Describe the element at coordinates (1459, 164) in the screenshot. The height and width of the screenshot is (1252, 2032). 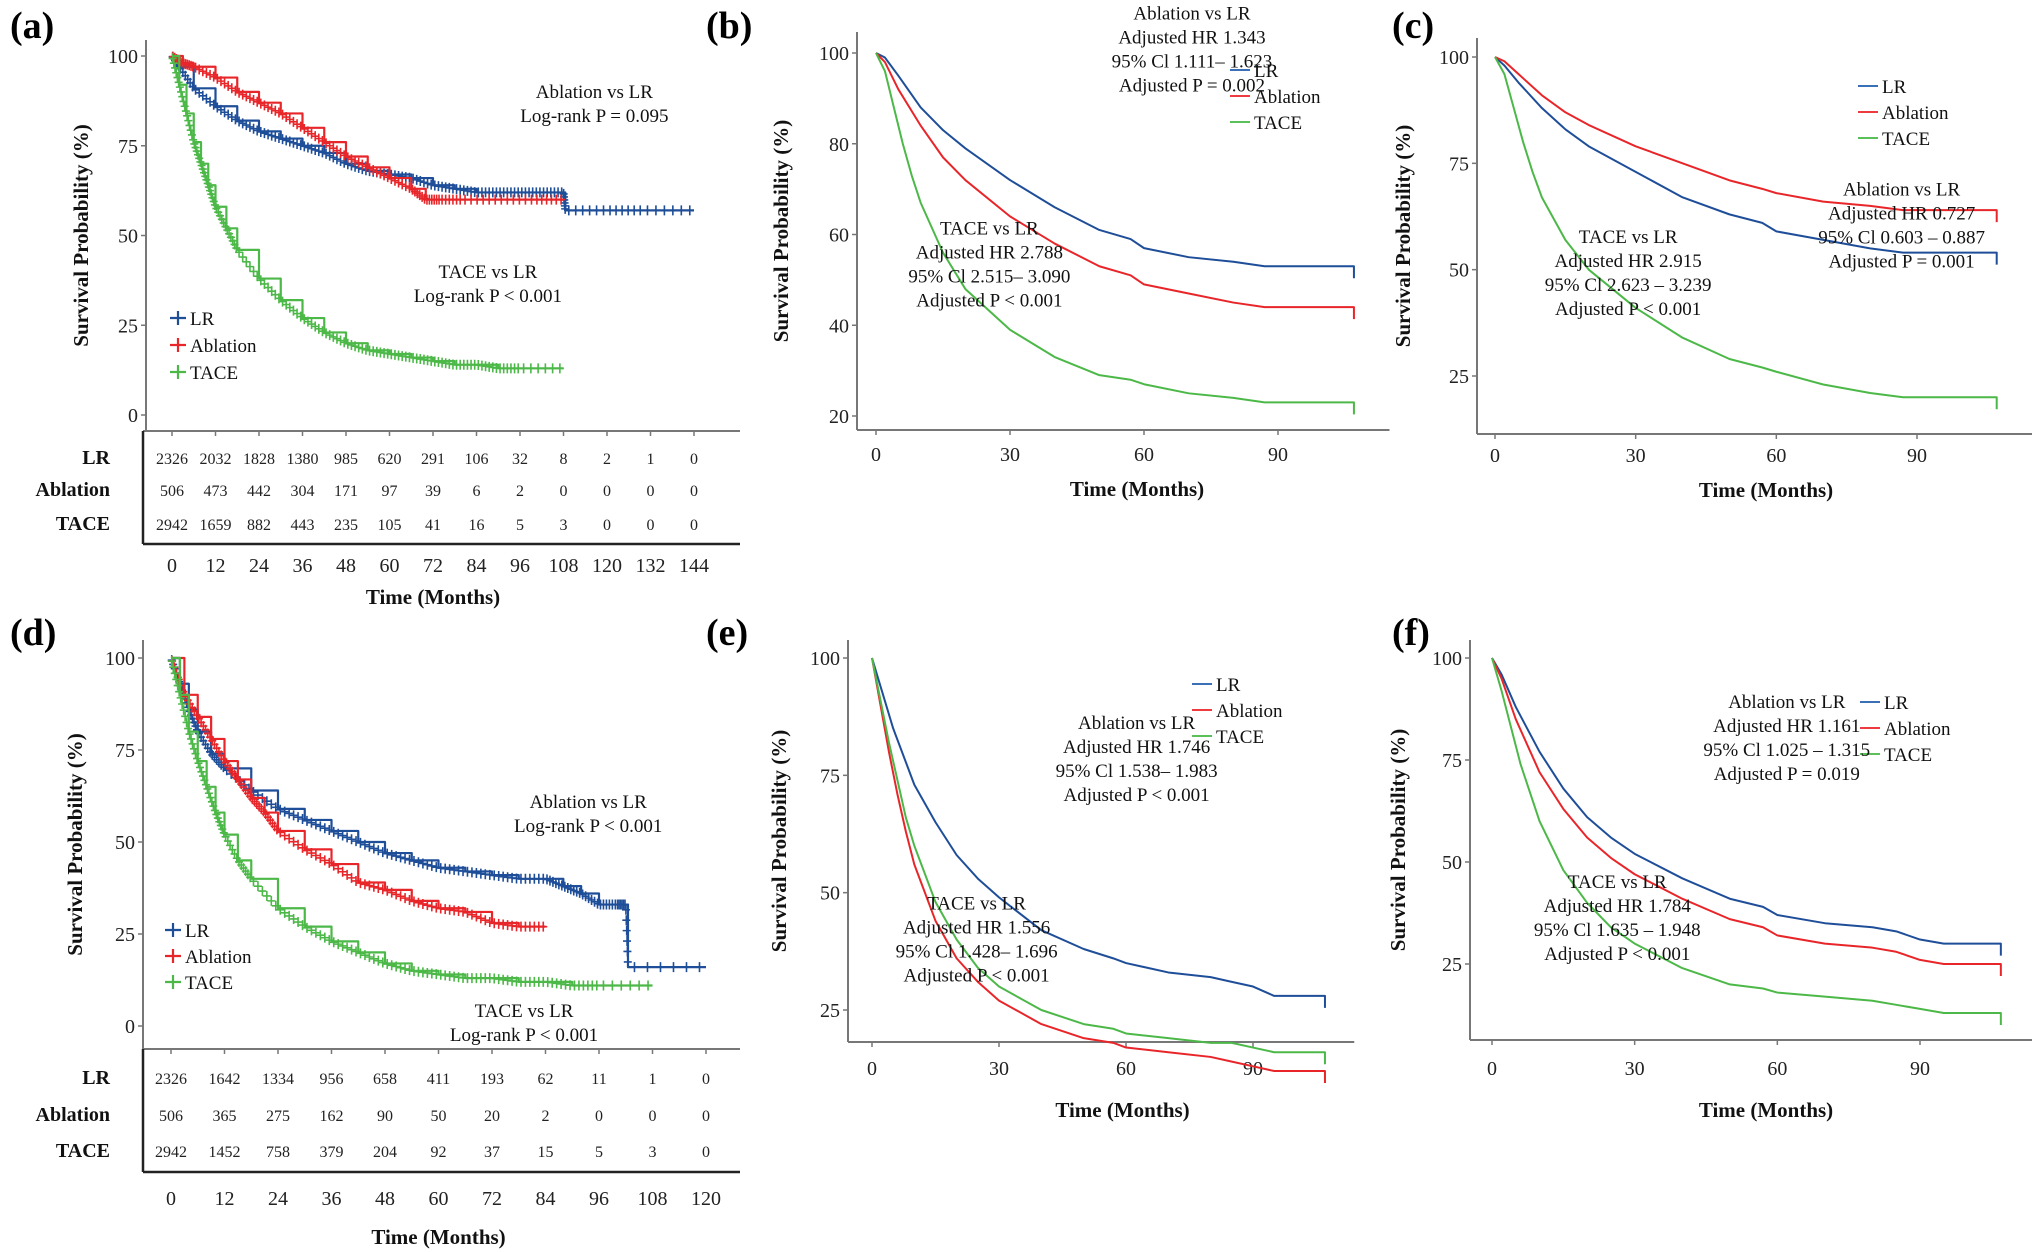
I see `y-tick-label: 75` at that location.